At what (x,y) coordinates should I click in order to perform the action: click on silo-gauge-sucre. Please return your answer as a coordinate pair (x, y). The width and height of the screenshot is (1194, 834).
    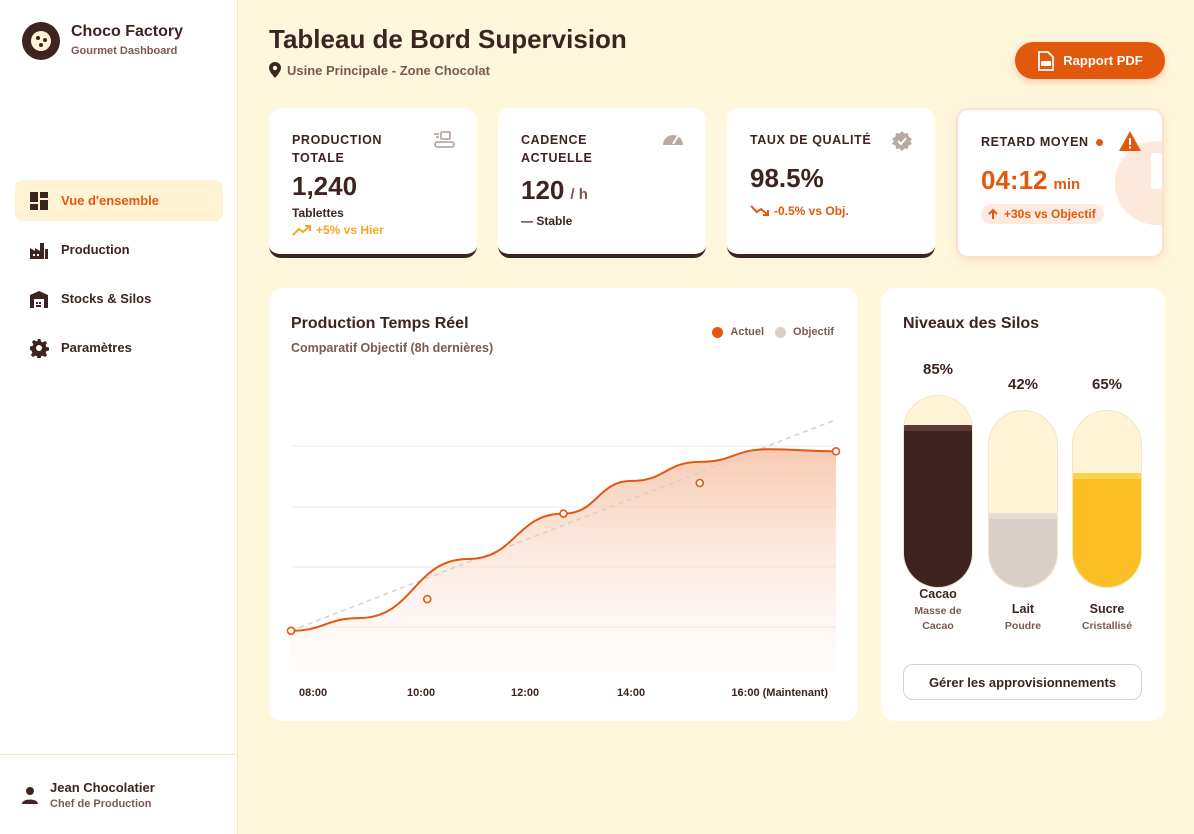
    Looking at the image, I should click on (1107, 499).